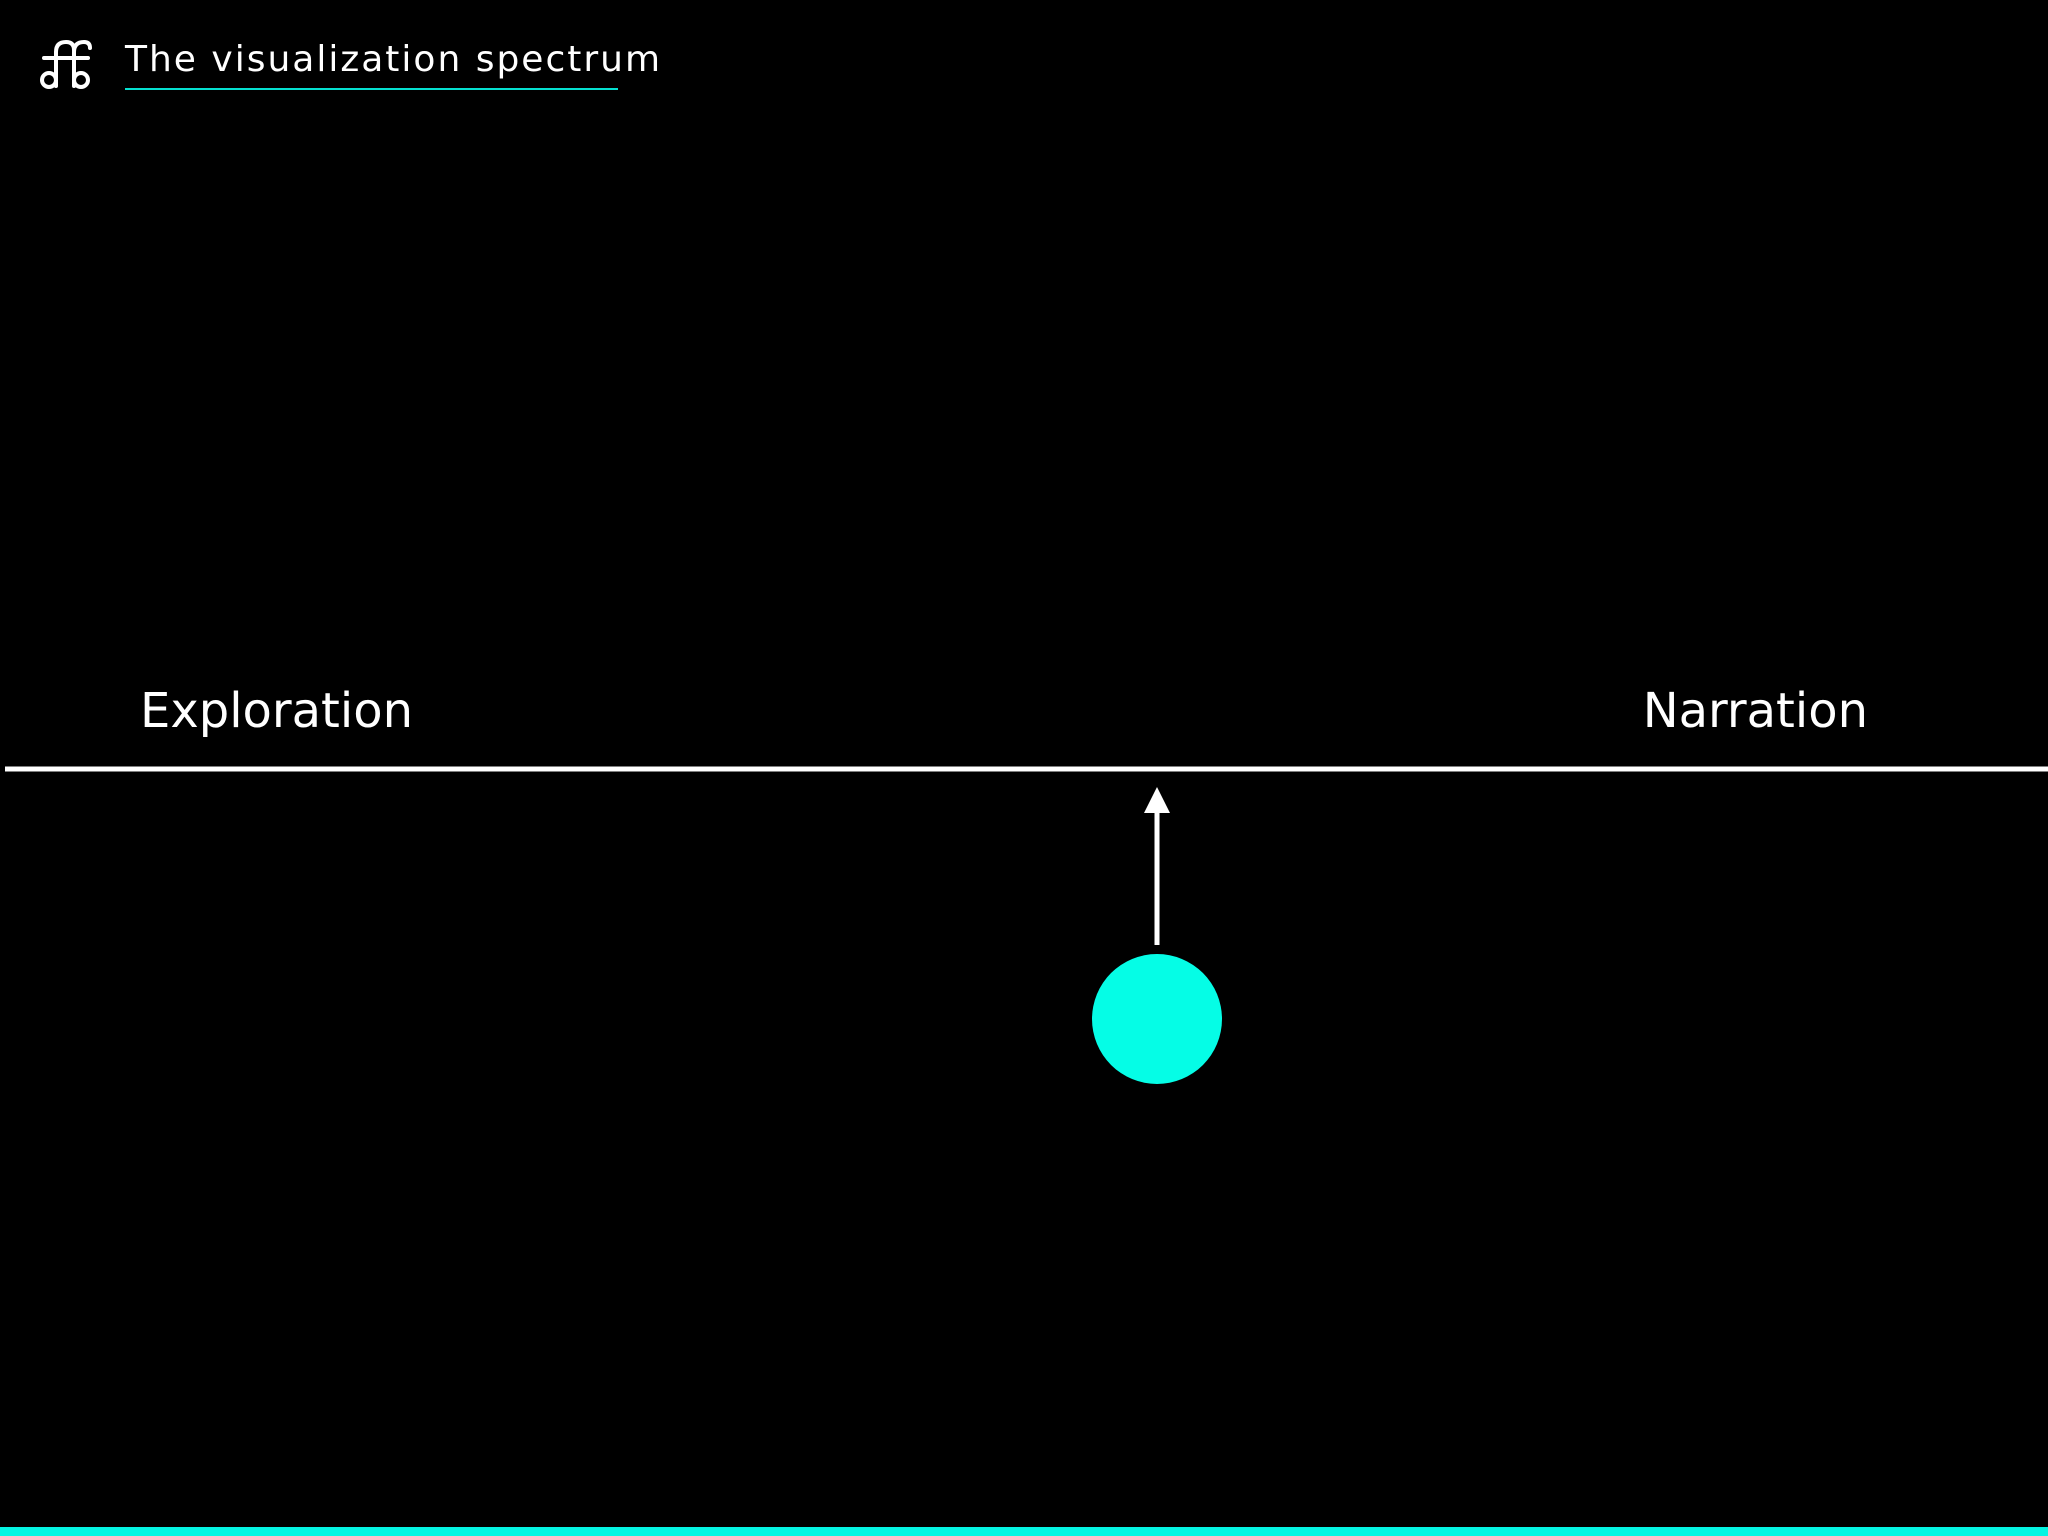 This screenshot has width=2048, height=1536. What do you see at coordinates (66, 64) in the screenshot?
I see `logo` at bounding box center [66, 64].